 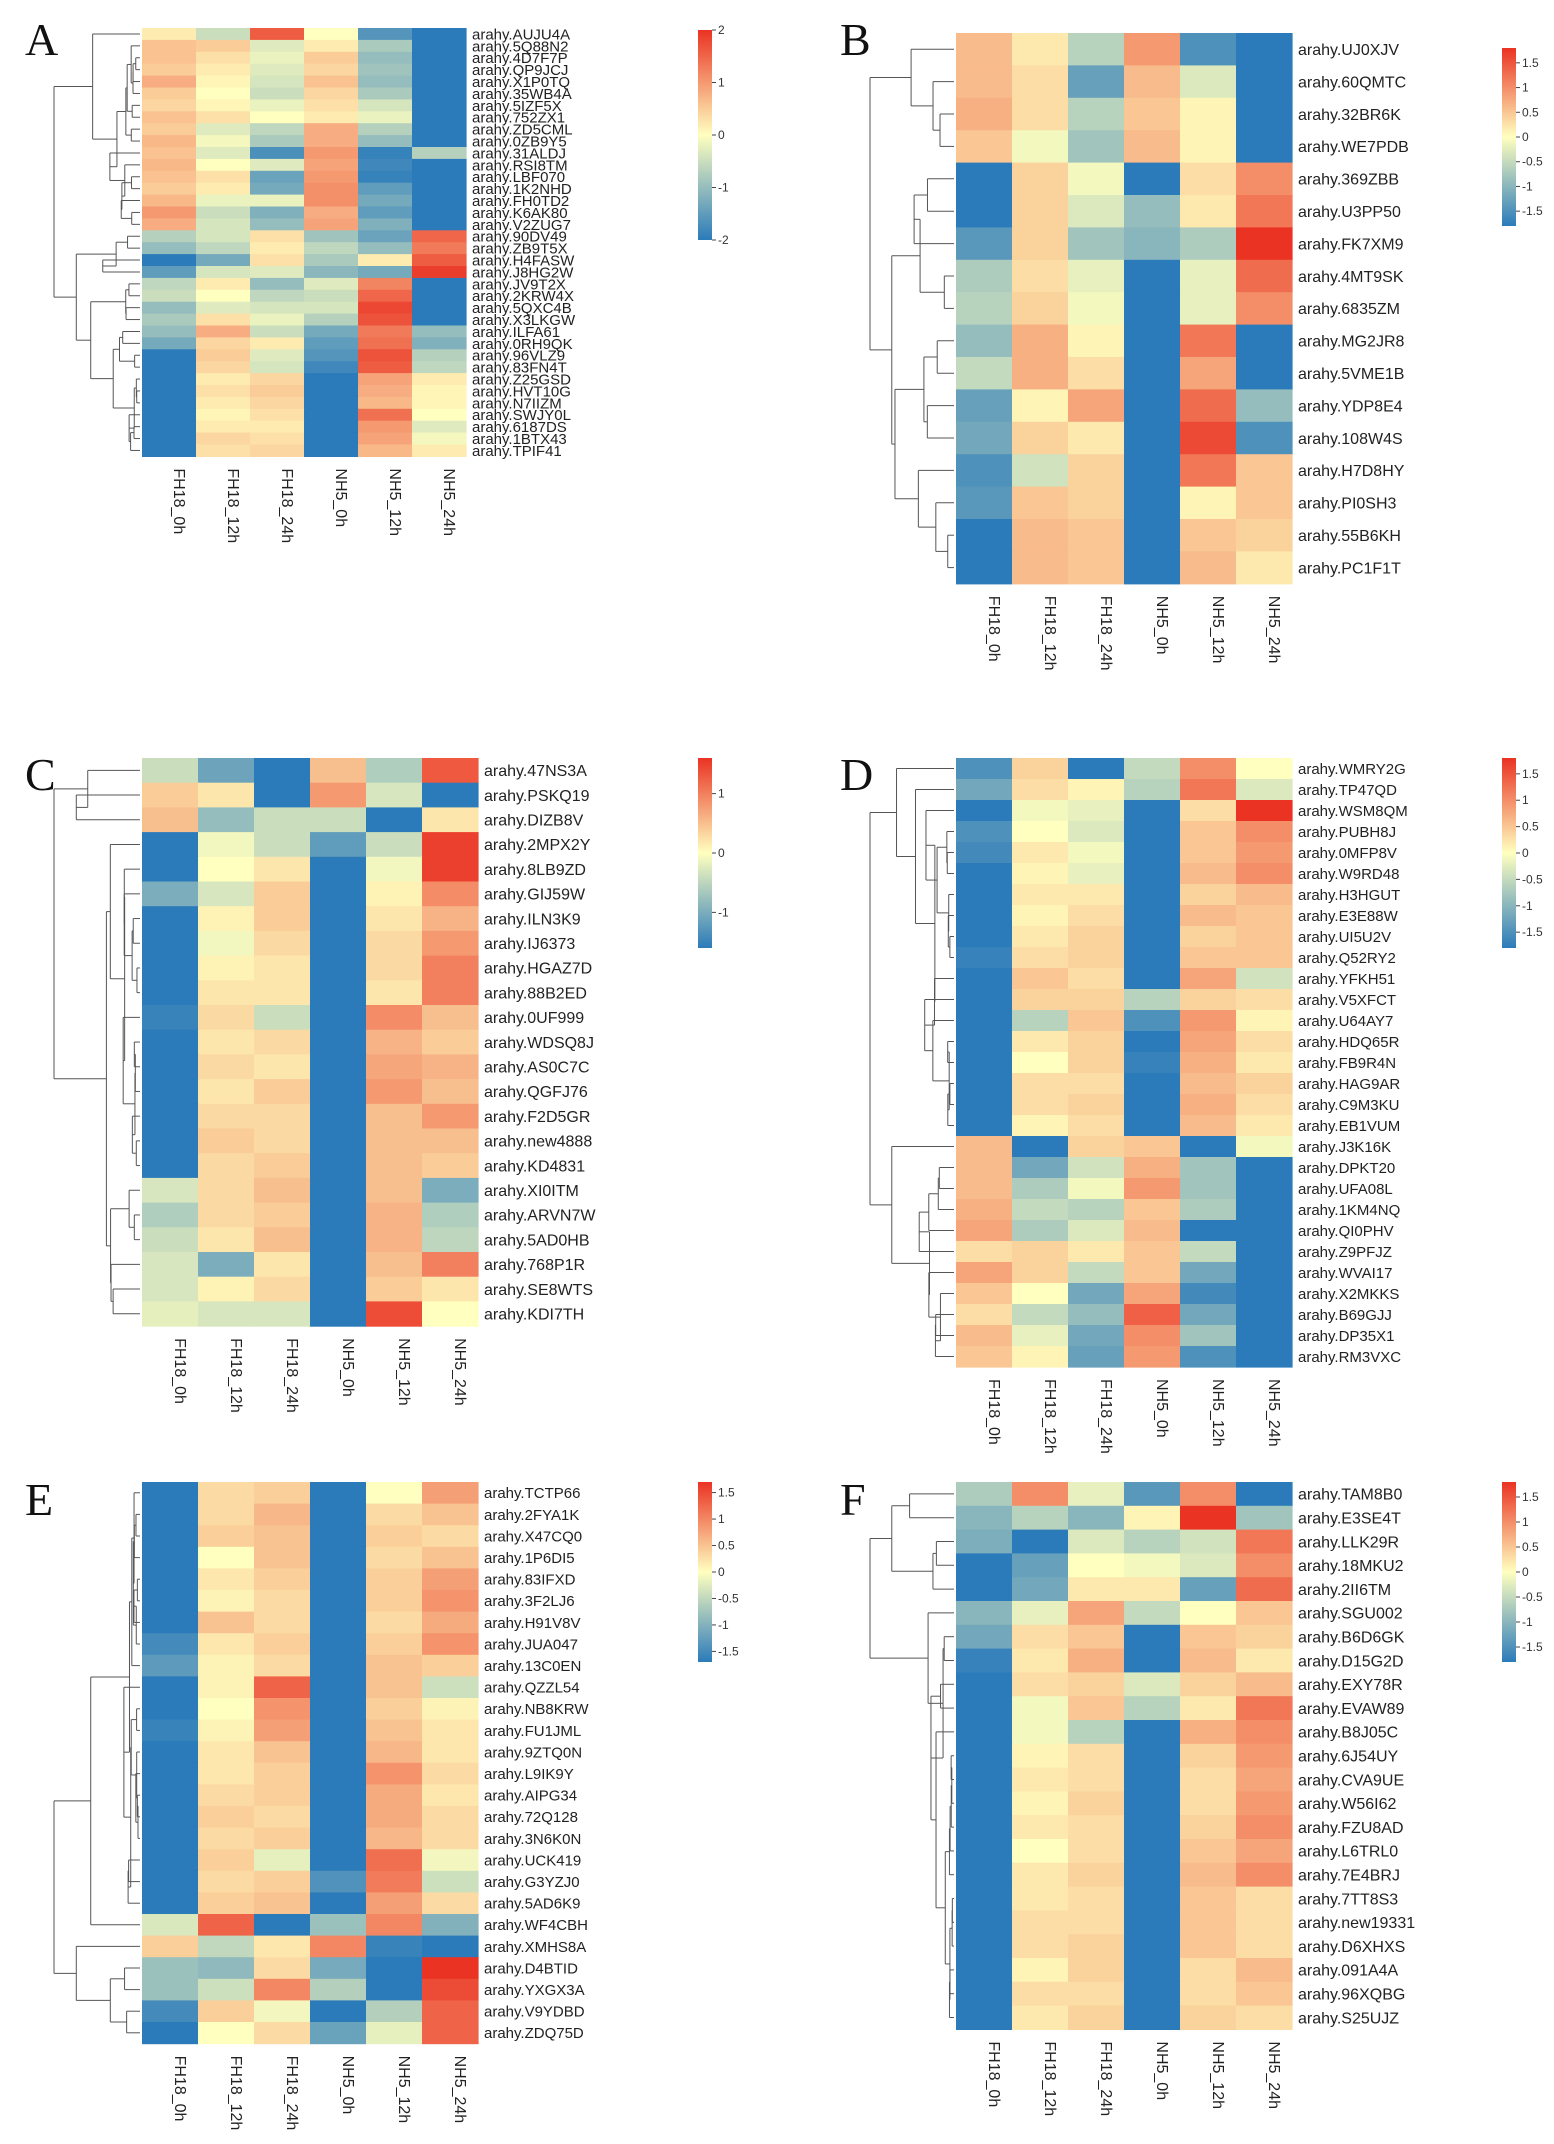 I want to click on row-label: arahy.WSM8QM, so click(x=1353, y=811).